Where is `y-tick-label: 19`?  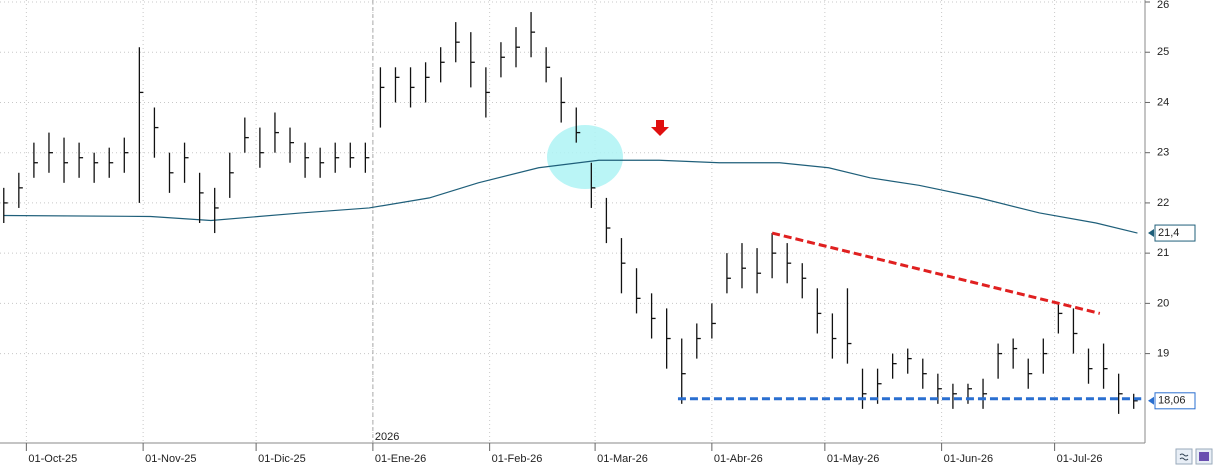 y-tick-label: 19 is located at coordinates (1163, 354).